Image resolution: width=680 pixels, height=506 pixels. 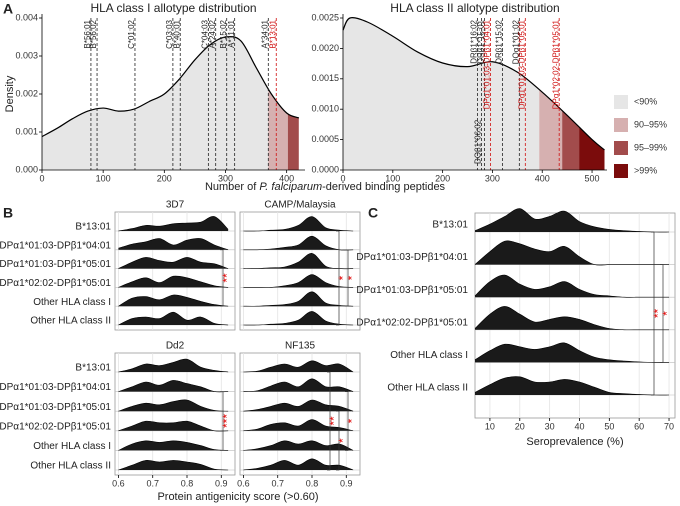 What do you see at coordinates (487, 64) in the screenshot?
I see `allele-label: DPα1*01:03-DPβ1*04:01` at bounding box center [487, 64].